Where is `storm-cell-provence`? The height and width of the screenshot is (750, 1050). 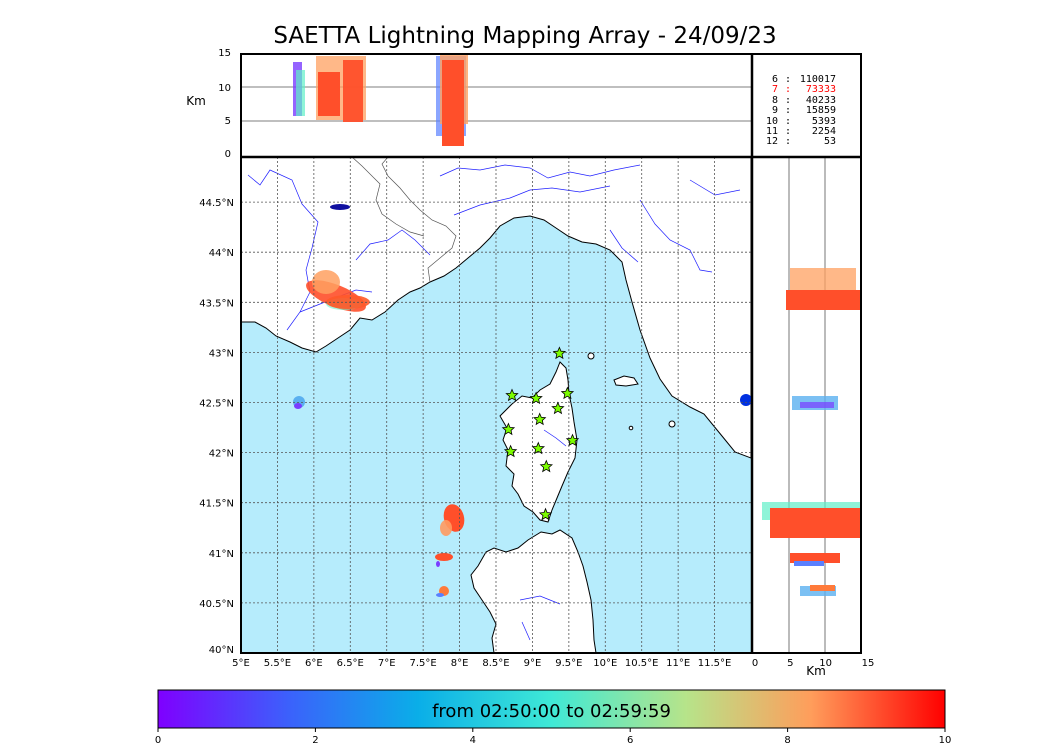 storm-cell-provence is located at coordinates (338, 291).